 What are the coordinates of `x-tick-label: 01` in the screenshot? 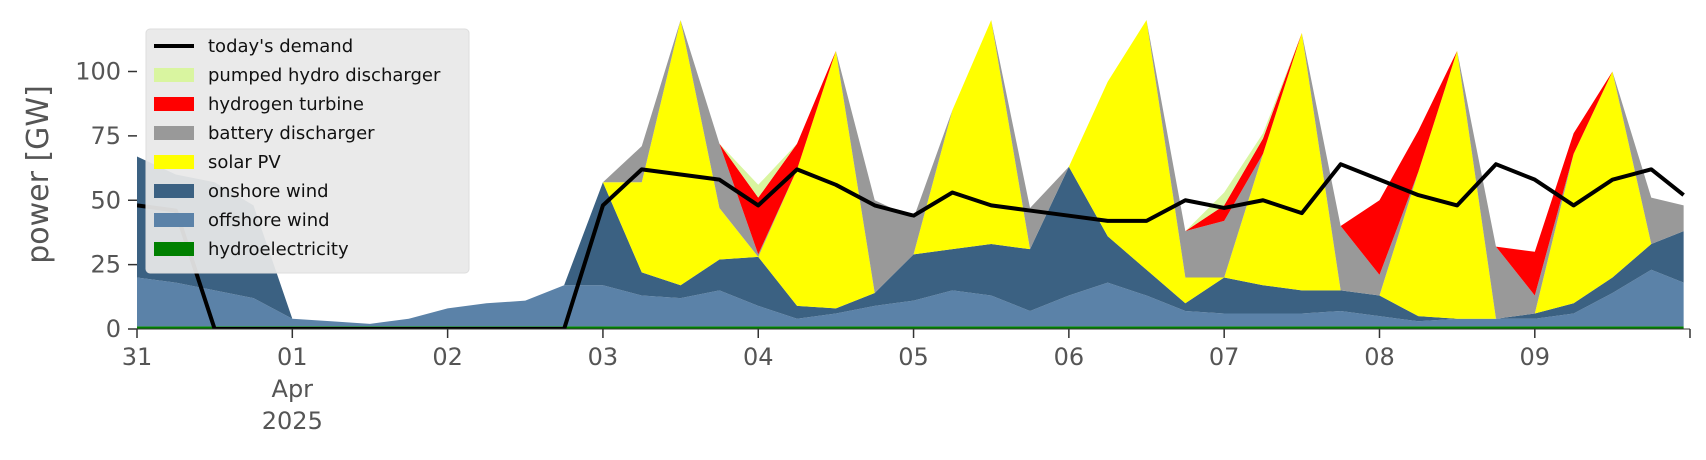 It's located at (292, 357).